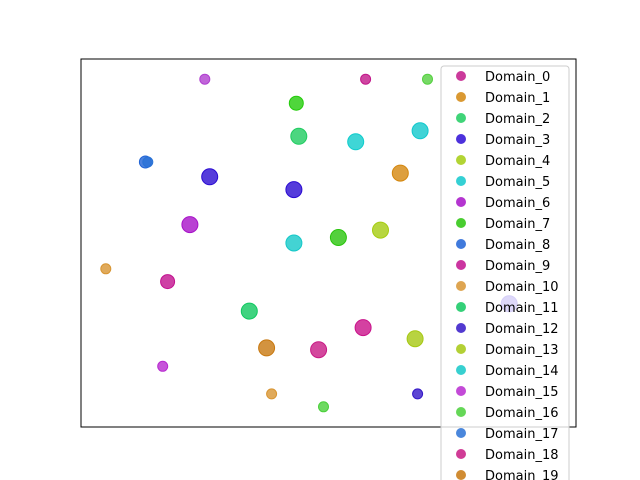  I want to click on legend-label: Domain_11, so click(522, 308).